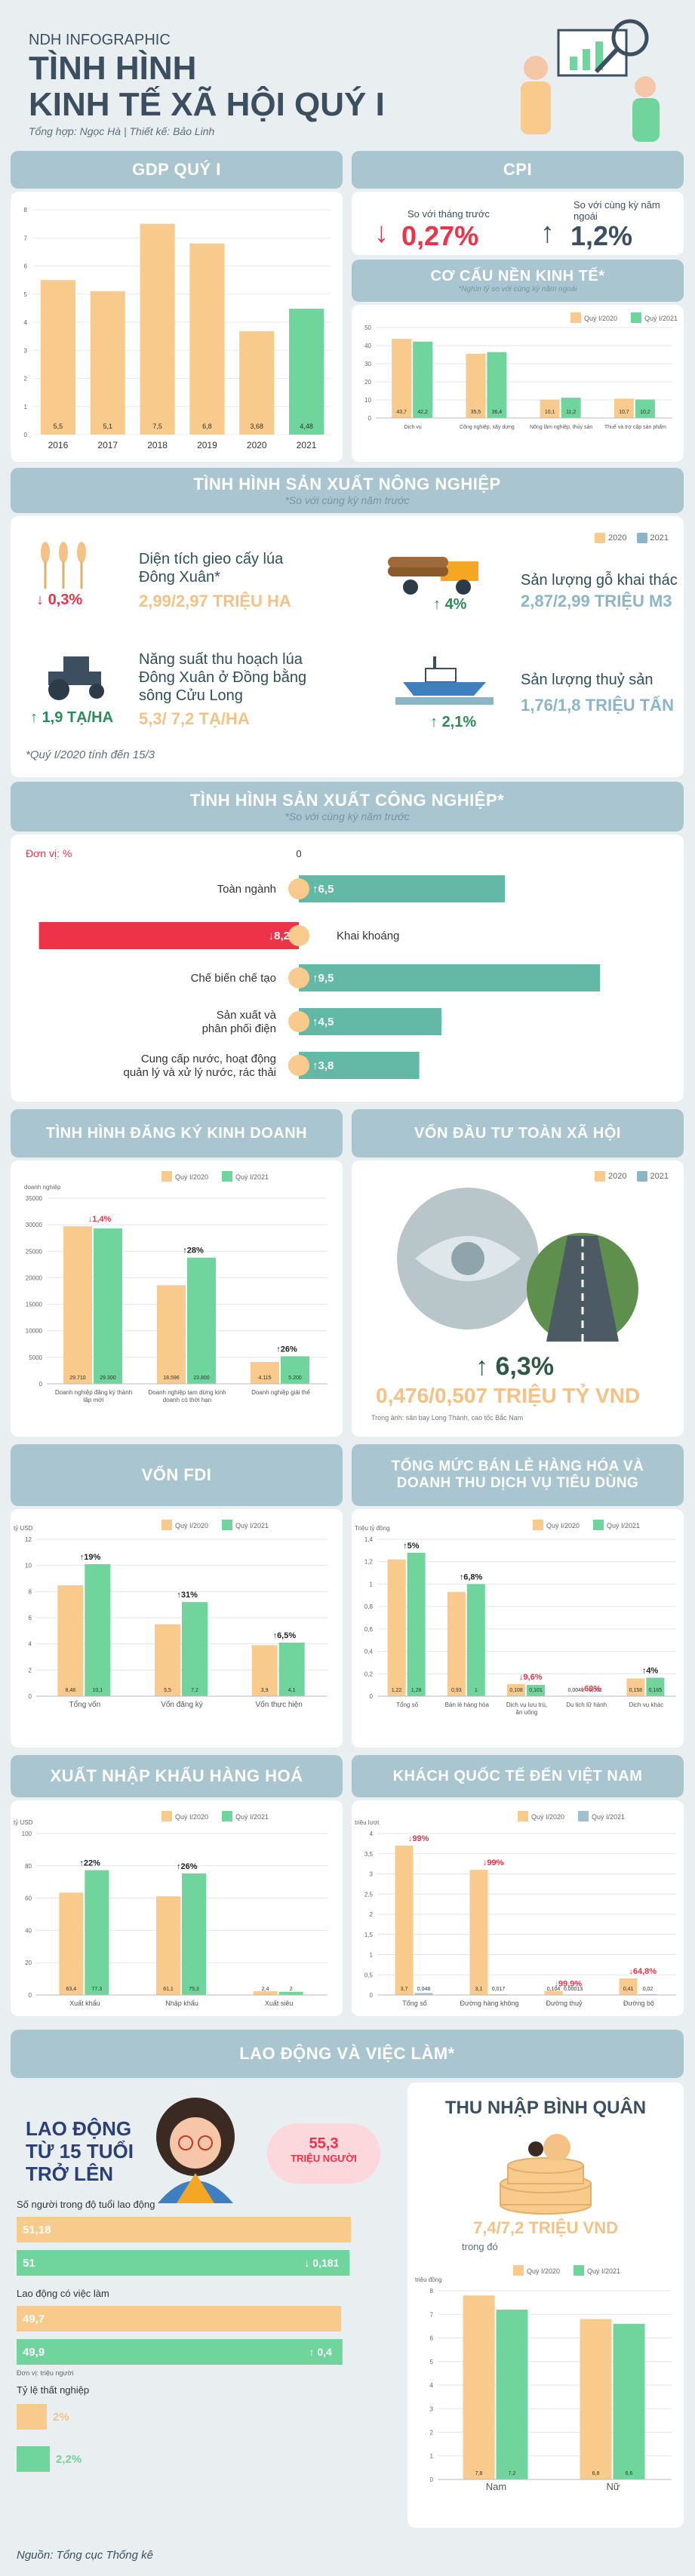  What do you see at coordinates (498, 412) in the screenshot?
I see `bar-value-label: 36,4` at bounding box center [498, 412].